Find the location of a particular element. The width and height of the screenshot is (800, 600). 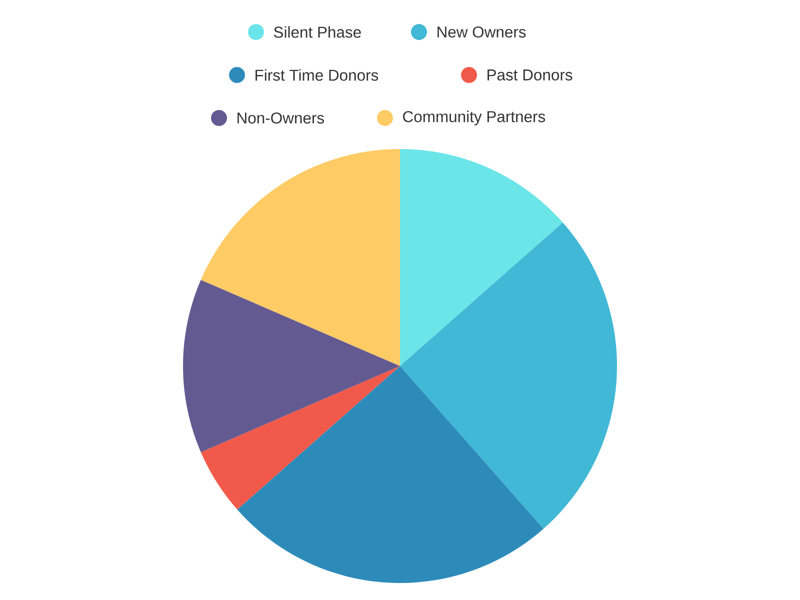

legend-label: Non-Owners is located at coordinates (281, 118).